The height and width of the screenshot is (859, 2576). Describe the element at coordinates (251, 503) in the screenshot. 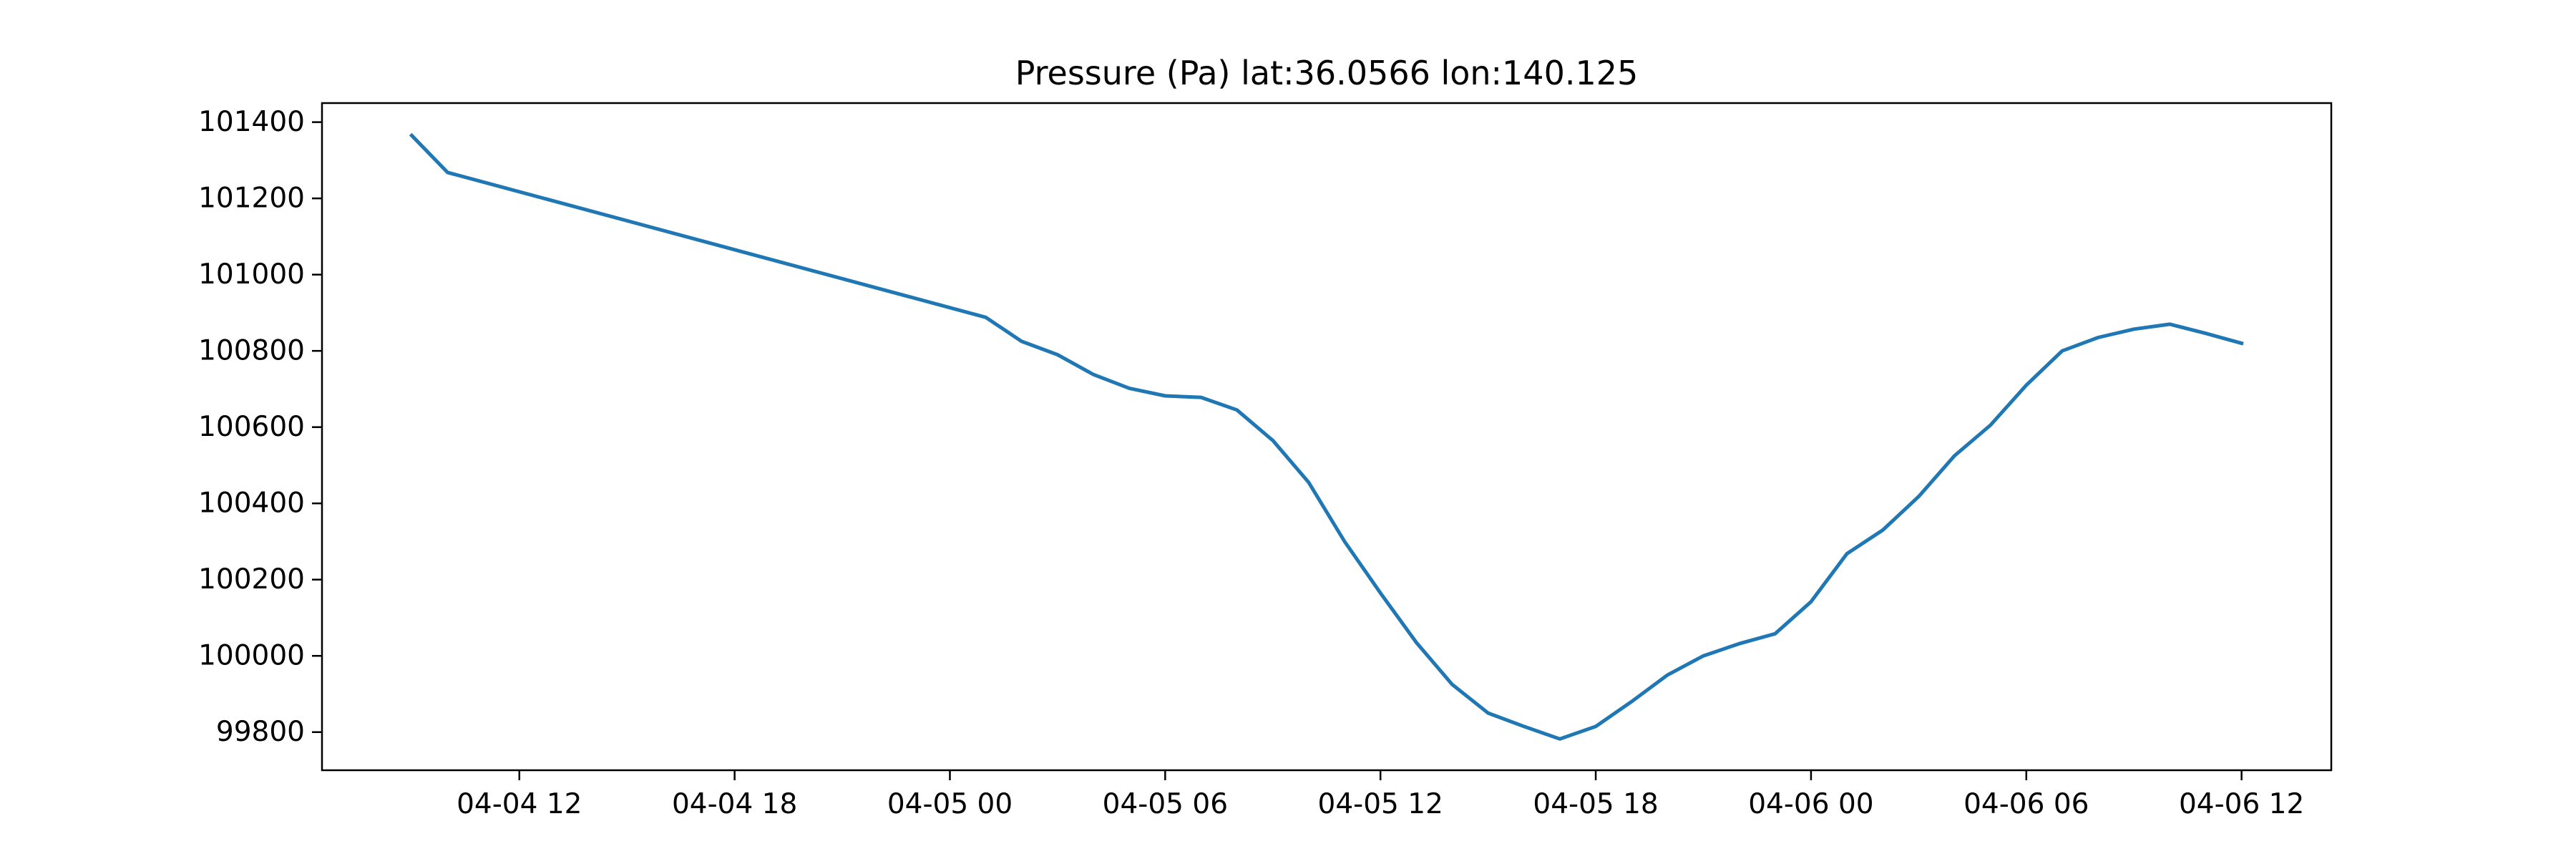

I see `y-tick-label: 100400` at that location.